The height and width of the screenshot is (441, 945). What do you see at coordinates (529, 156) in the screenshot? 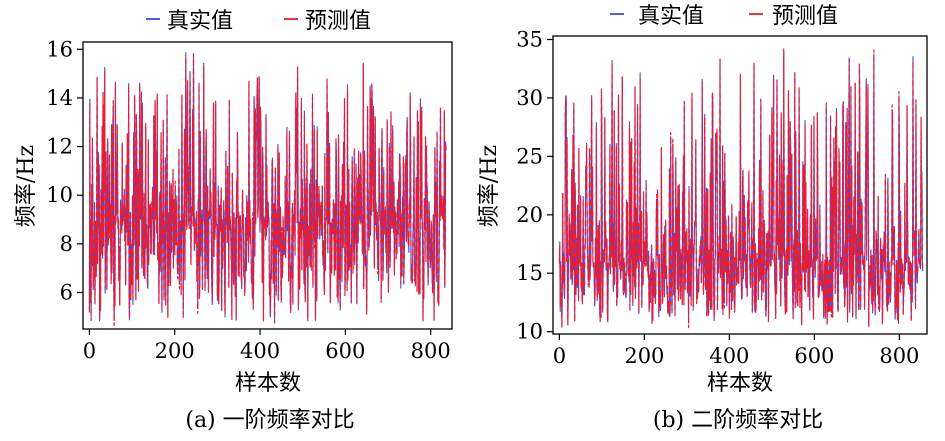
I see `y-tick-label-b: 25` at bounding box center [529, 156].